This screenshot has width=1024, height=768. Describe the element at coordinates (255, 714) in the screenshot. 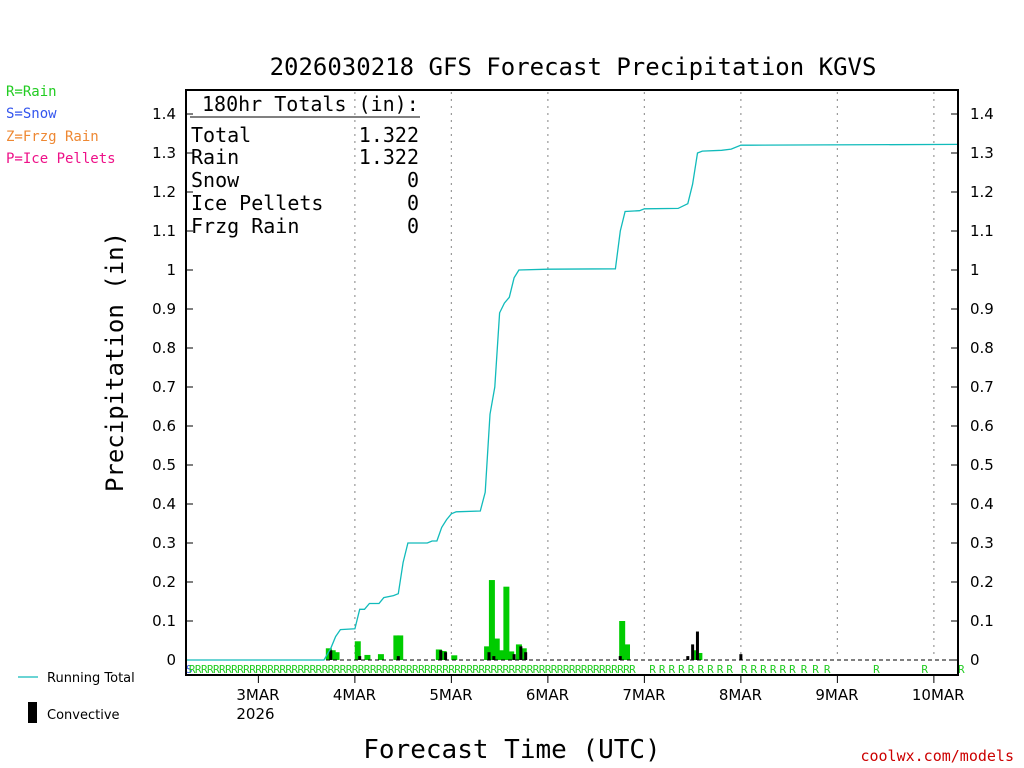

I see `x-tick-sublabel: 2026` at that location.